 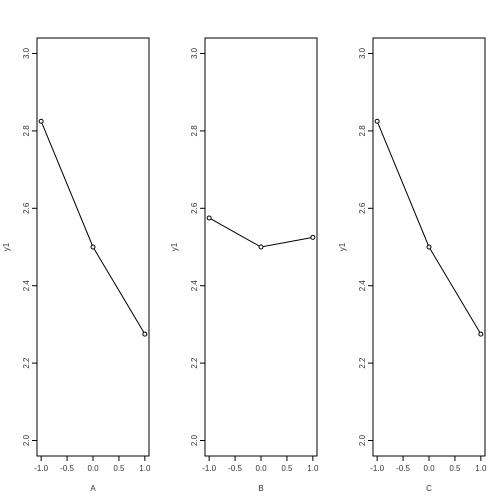 I want to click on x-axis-title: C, so click(x=429, y=488).